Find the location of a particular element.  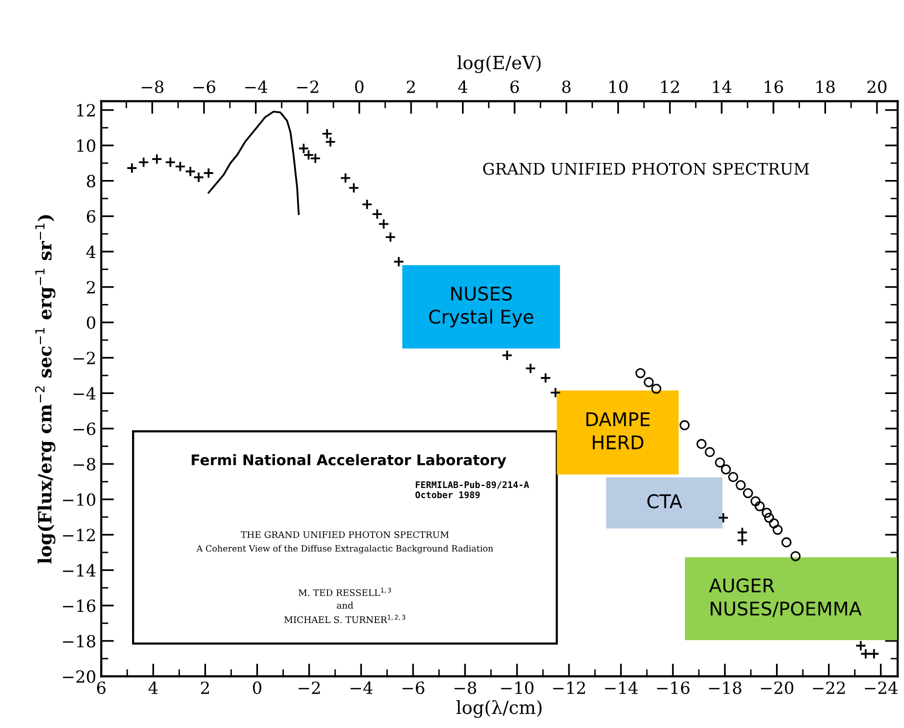

y-tick-label: −4 is located at coordinates (85, 393).